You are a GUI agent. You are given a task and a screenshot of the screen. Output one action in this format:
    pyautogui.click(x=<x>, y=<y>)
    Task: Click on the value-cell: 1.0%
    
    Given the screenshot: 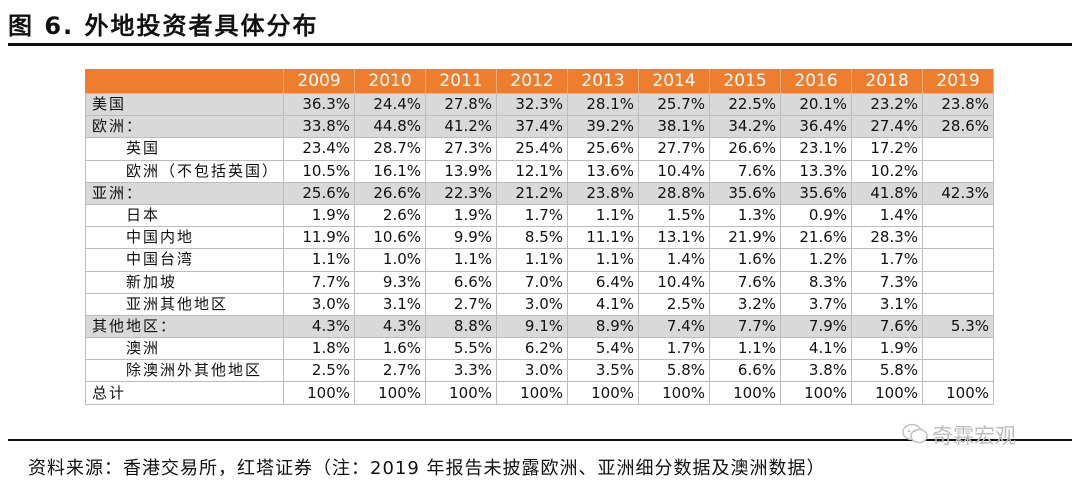 What is the action you would take?
    pyautogui.click(x=390, y=260)
    